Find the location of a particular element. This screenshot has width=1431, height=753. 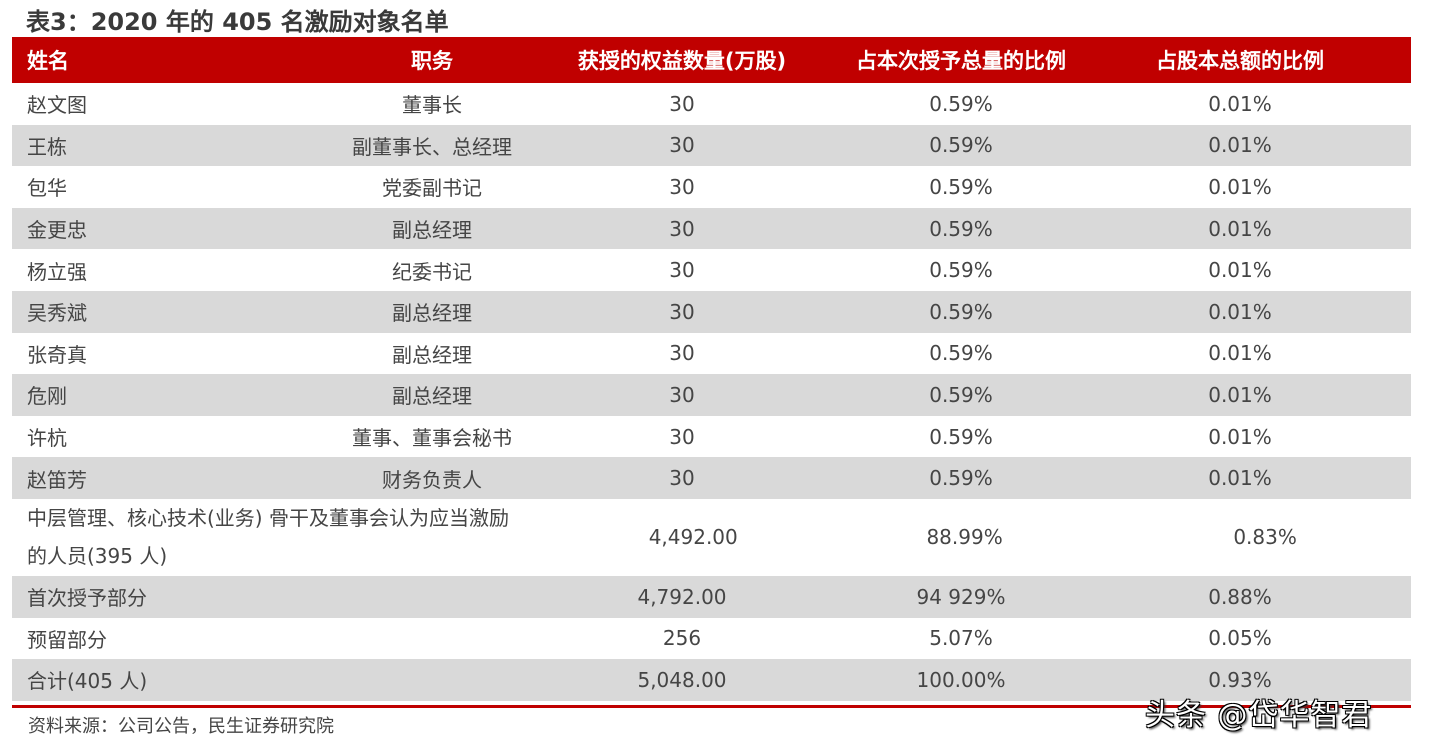

cell-name: 杨立强 is located at coordinates (57, 271).